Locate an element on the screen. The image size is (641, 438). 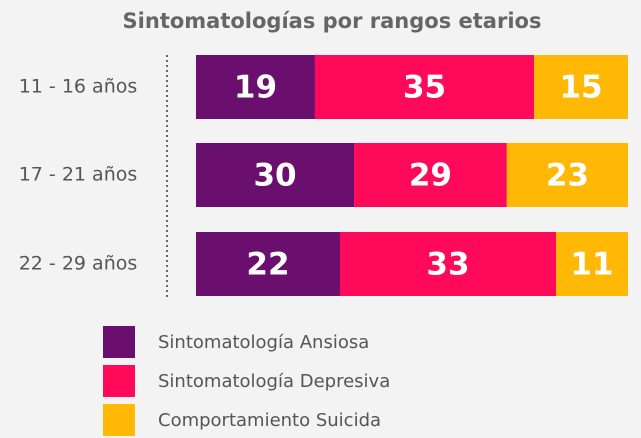
value-label: 11 is located at coordinates (591, 265).